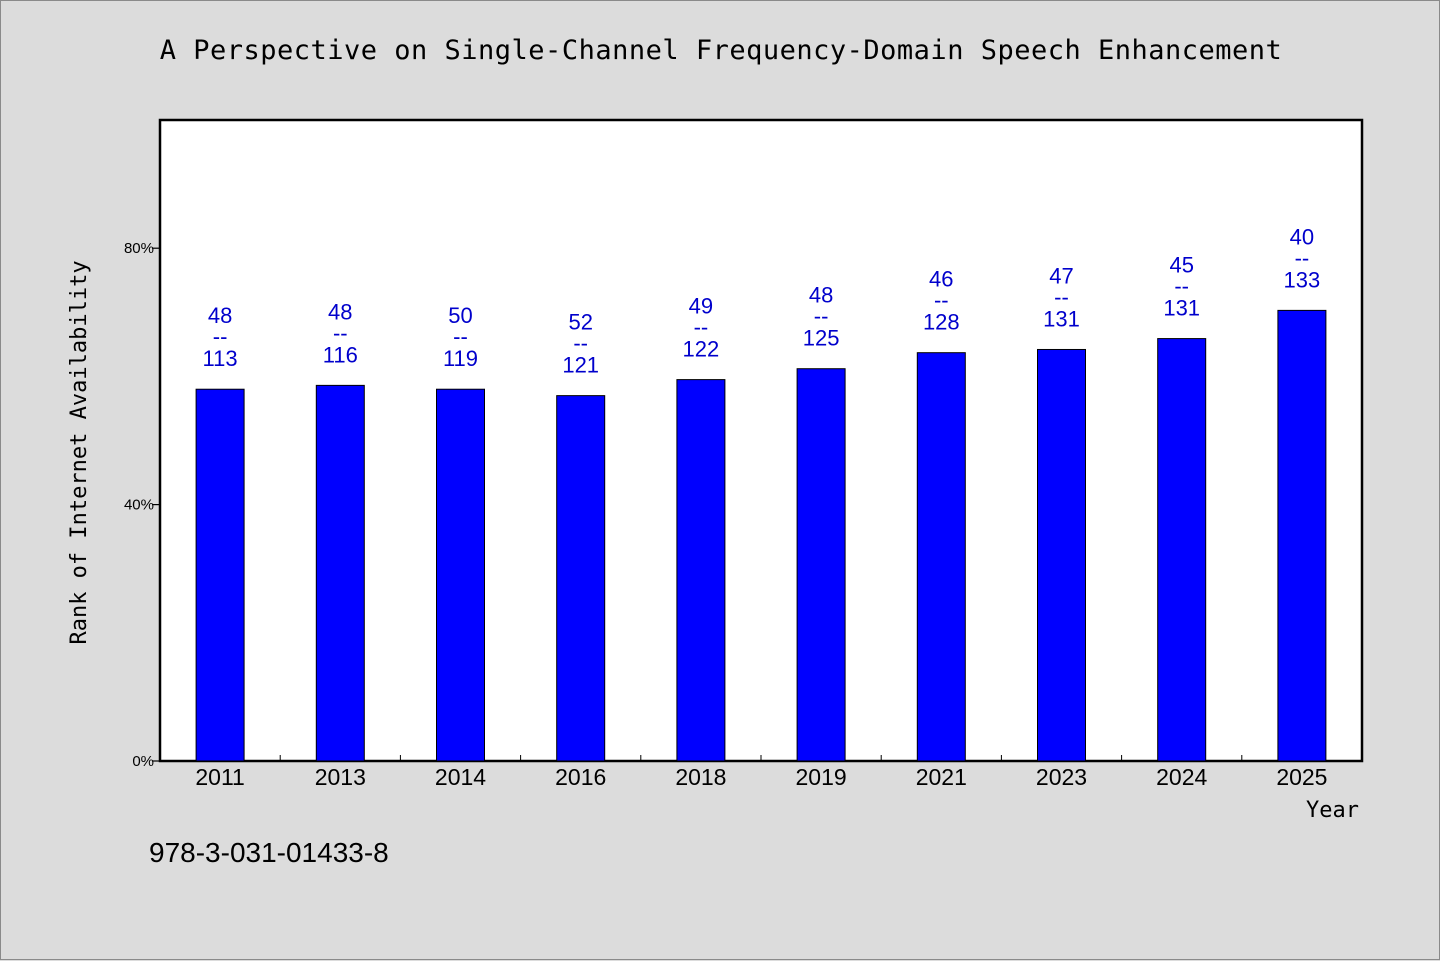 Image resolution: width=1440 pixels, height=961 pixels. I want to click on data-label-top-2018: 49, so click(701, 306).